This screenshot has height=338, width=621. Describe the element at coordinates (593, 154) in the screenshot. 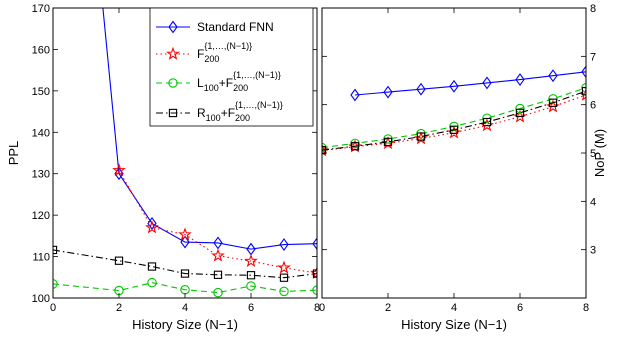

I see `y-tick-label: 5` at that location.